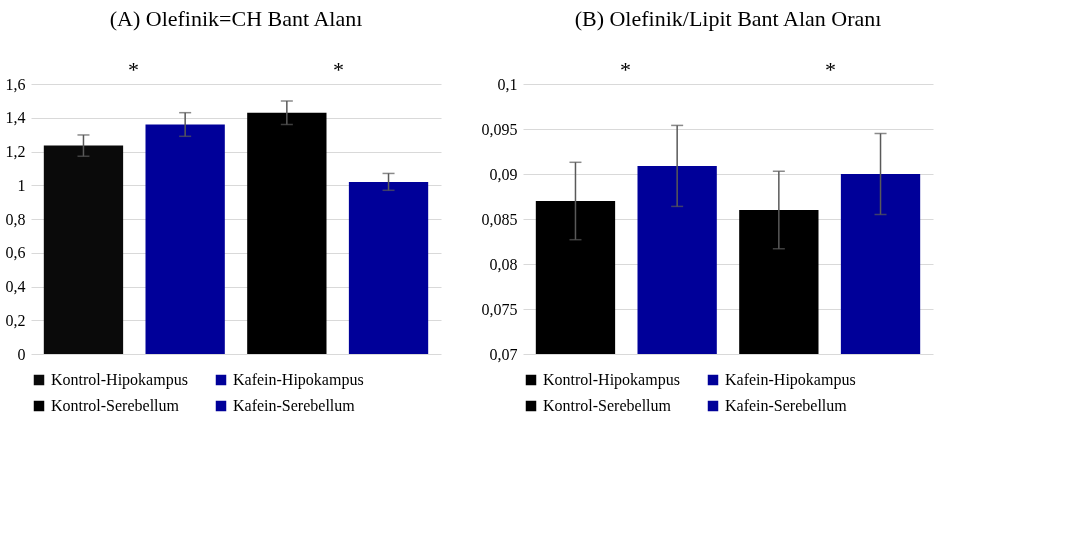 This screenshot has width=1076, height=534. I want to click on y-tick-label: 0,085, so click(499, 219).